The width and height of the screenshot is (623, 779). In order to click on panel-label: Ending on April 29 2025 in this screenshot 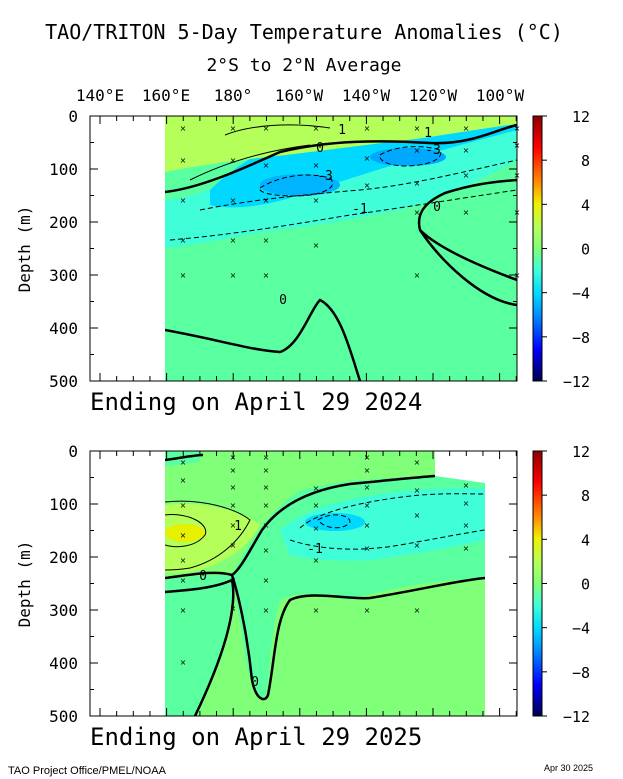, I will do `click(256, 737)`.